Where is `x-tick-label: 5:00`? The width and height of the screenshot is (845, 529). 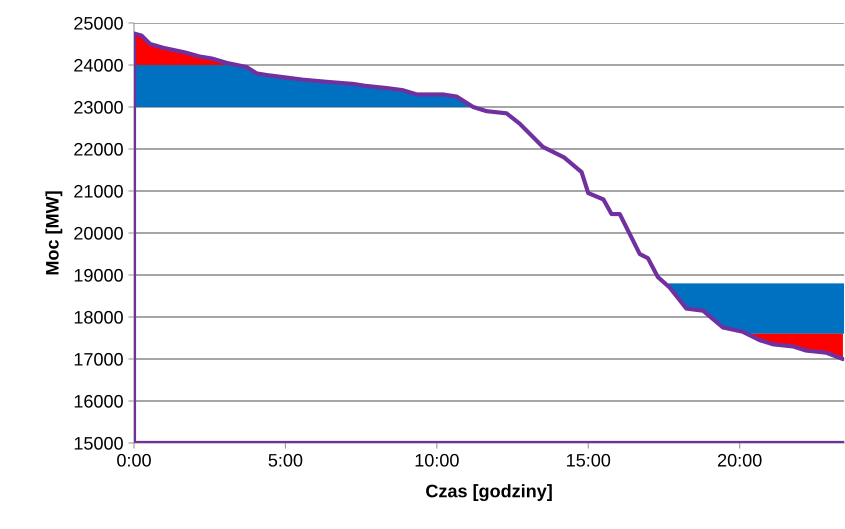
x-tick-label: 5:00 is located at coordinates (285, 460).